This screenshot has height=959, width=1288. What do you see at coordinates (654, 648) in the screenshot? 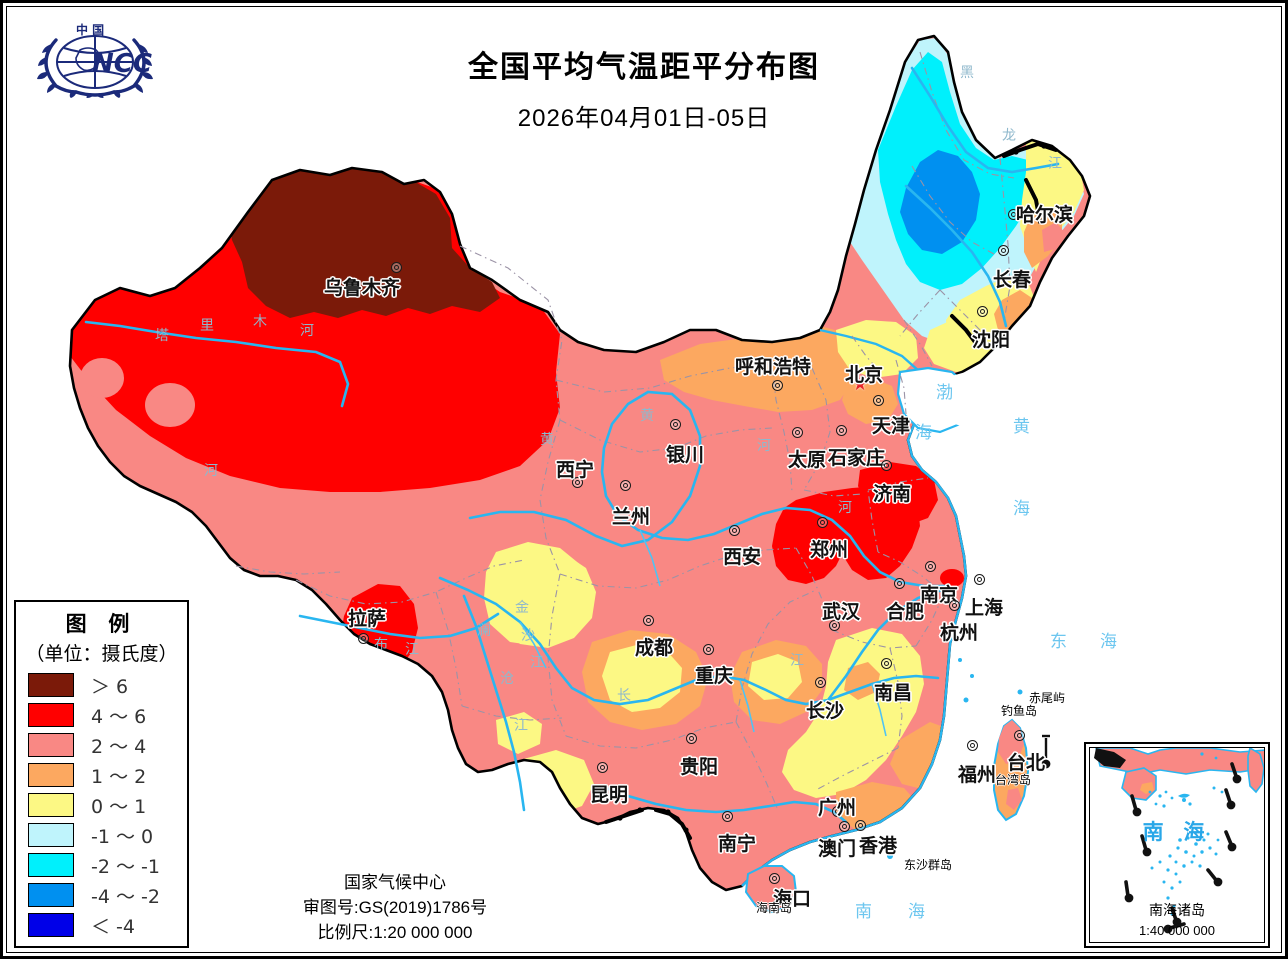
I see `city-name: 成都` at bounding box center [654, 648].